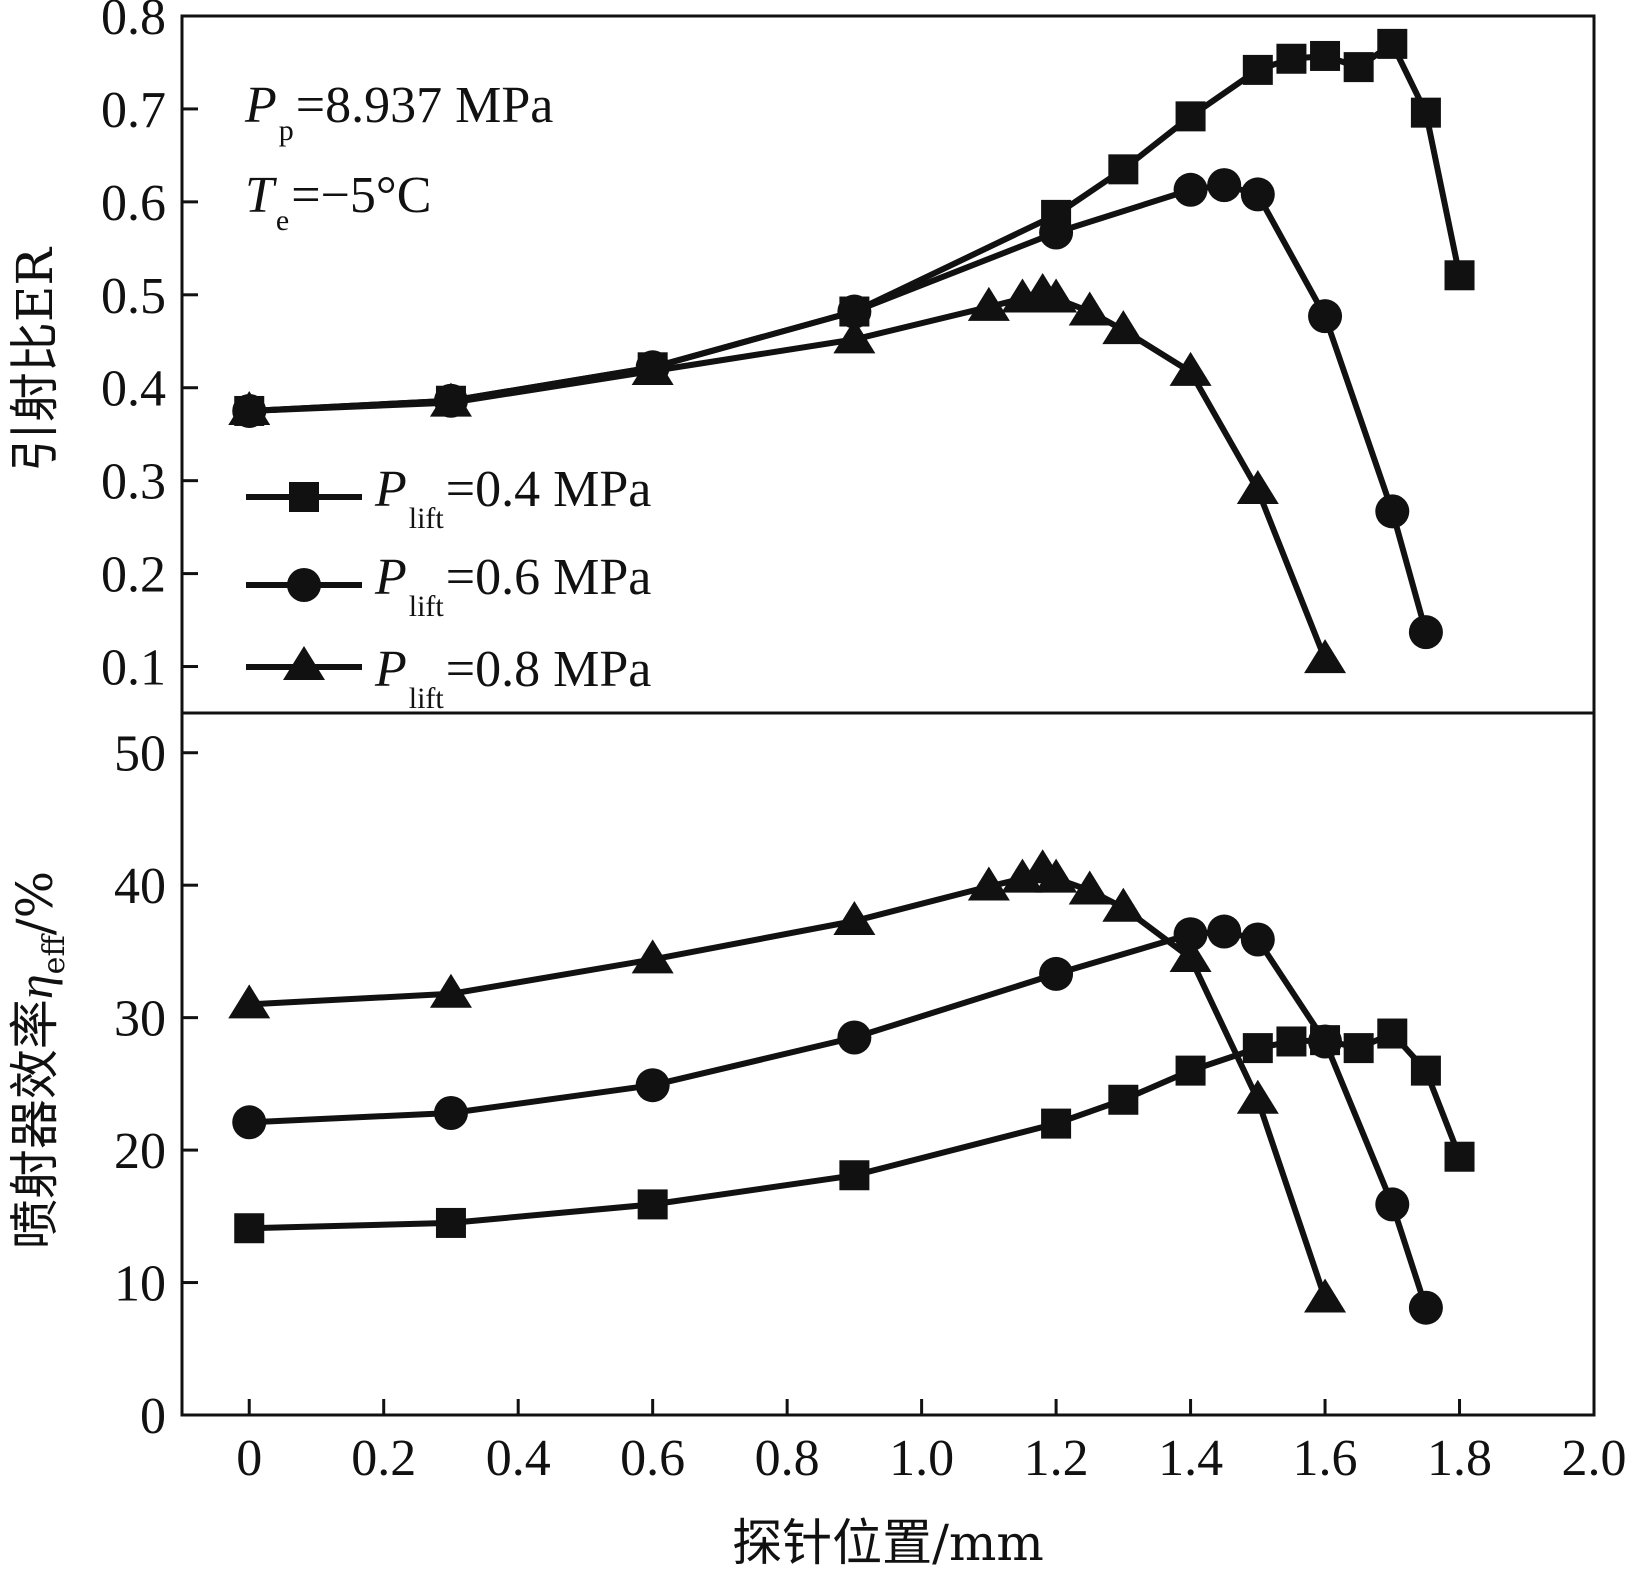 The image size is (1634, 1572). What do you see at coordinates (652, 1458) in the screenshot?
I see `x-tick-label: 0.6` at bounding box center [652, 1458].